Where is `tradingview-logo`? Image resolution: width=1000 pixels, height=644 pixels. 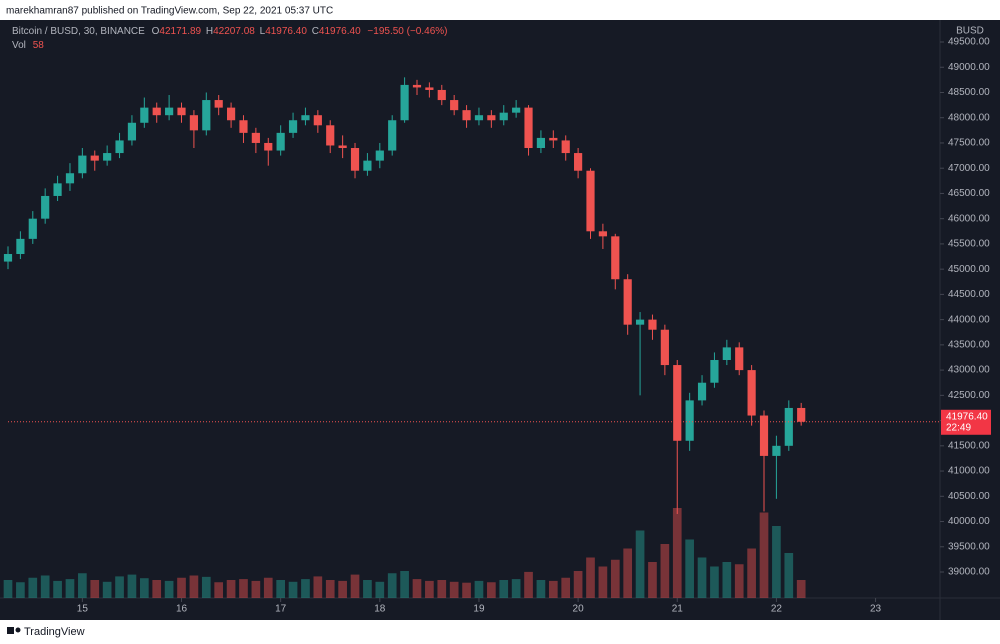
tradingview-logo is located at coordinates (14, 630).